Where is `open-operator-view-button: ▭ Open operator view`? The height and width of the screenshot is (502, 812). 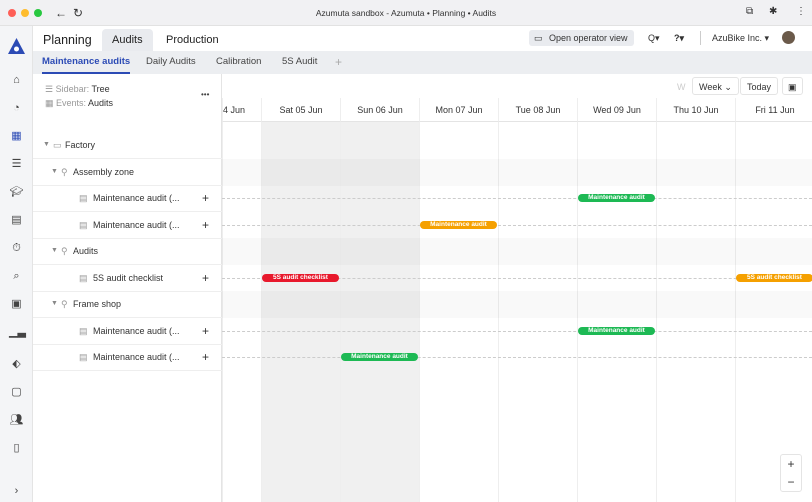
open-operator-view-button: ▭ Open operator view is located at coordinates (581, 38).